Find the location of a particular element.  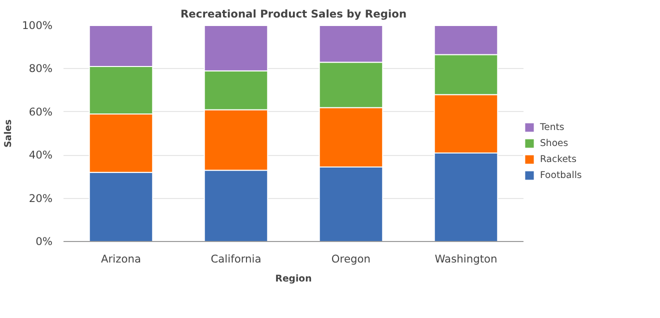

legend-label: Tents is located at coordinates (552, 127).